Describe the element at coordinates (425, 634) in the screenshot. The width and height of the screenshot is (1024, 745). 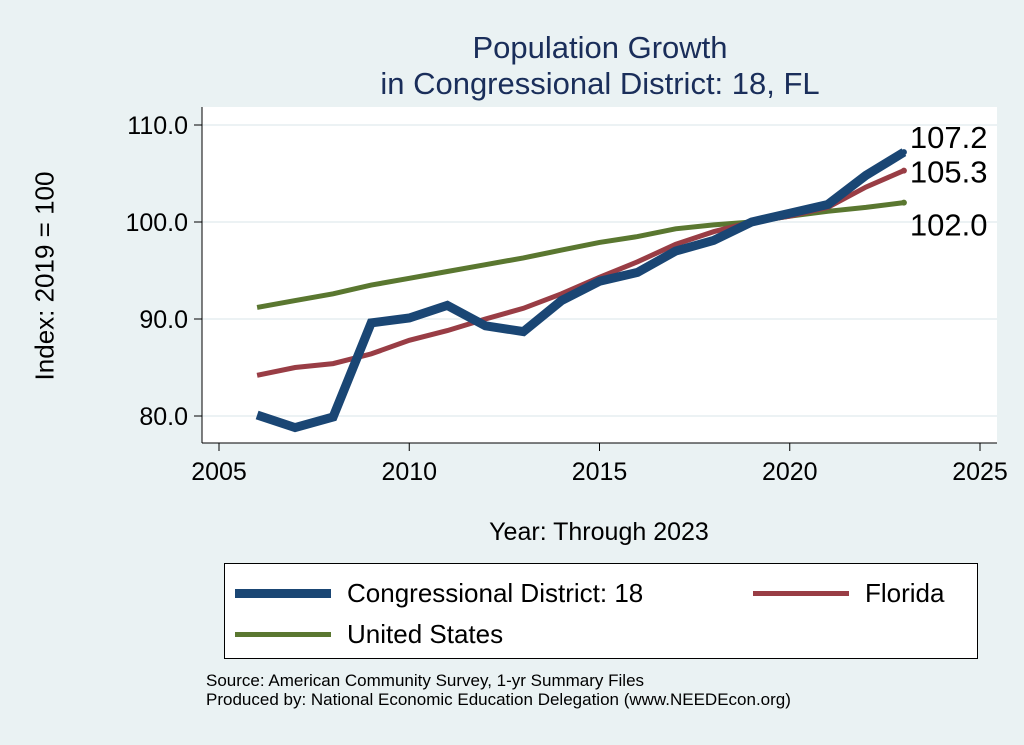
I see `legend-label-us: United States` at that location.